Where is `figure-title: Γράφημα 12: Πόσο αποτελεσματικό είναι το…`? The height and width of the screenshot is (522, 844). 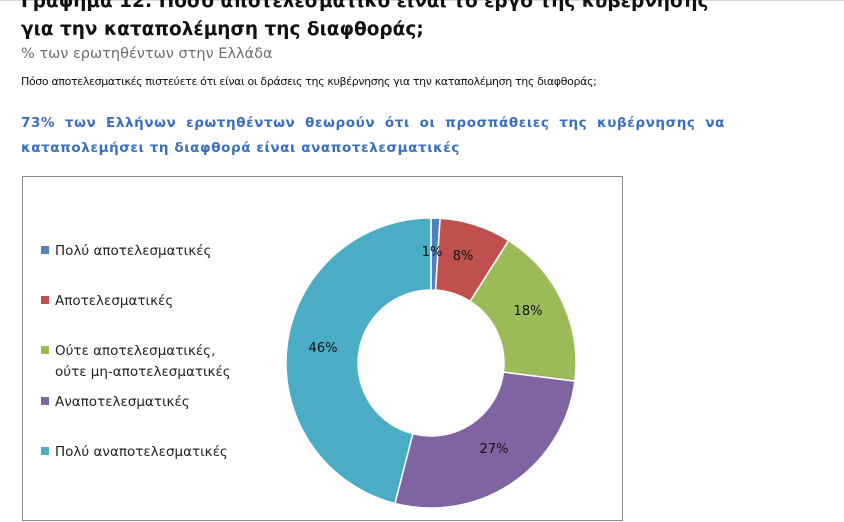 figure-title: Γράφημα 12: Πόσο αποτελεσματικό είναι το… is located at coordinates (365, 20).